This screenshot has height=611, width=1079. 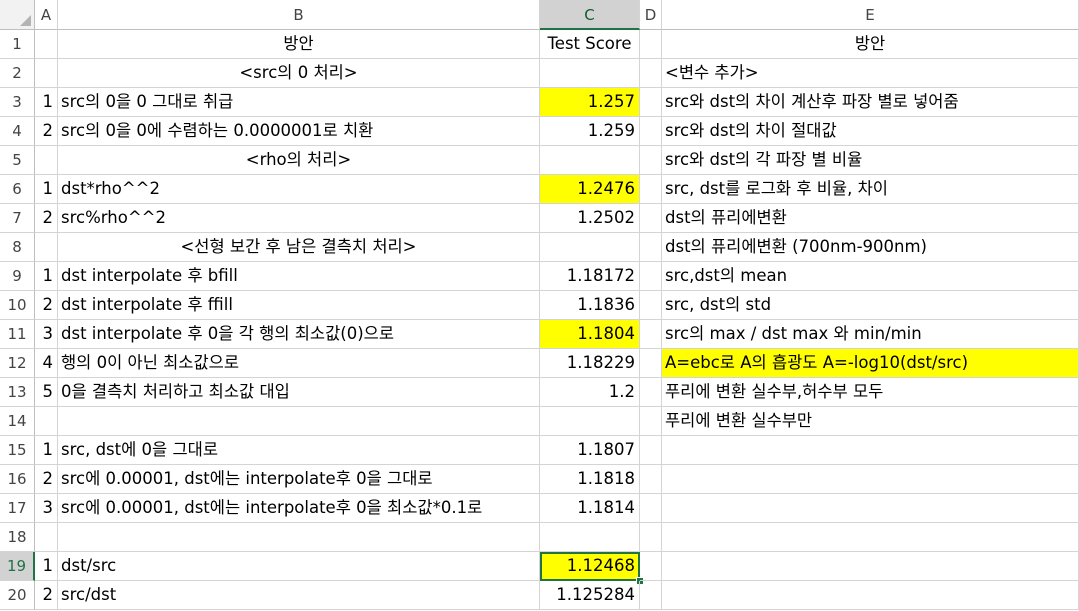 What do you see at coordinates (299, 334) in the screenshot?
I see `cell-b11: dst interpolate 후 0을 각 행의 최소값(0)으로` at bounding box center [299, 334].